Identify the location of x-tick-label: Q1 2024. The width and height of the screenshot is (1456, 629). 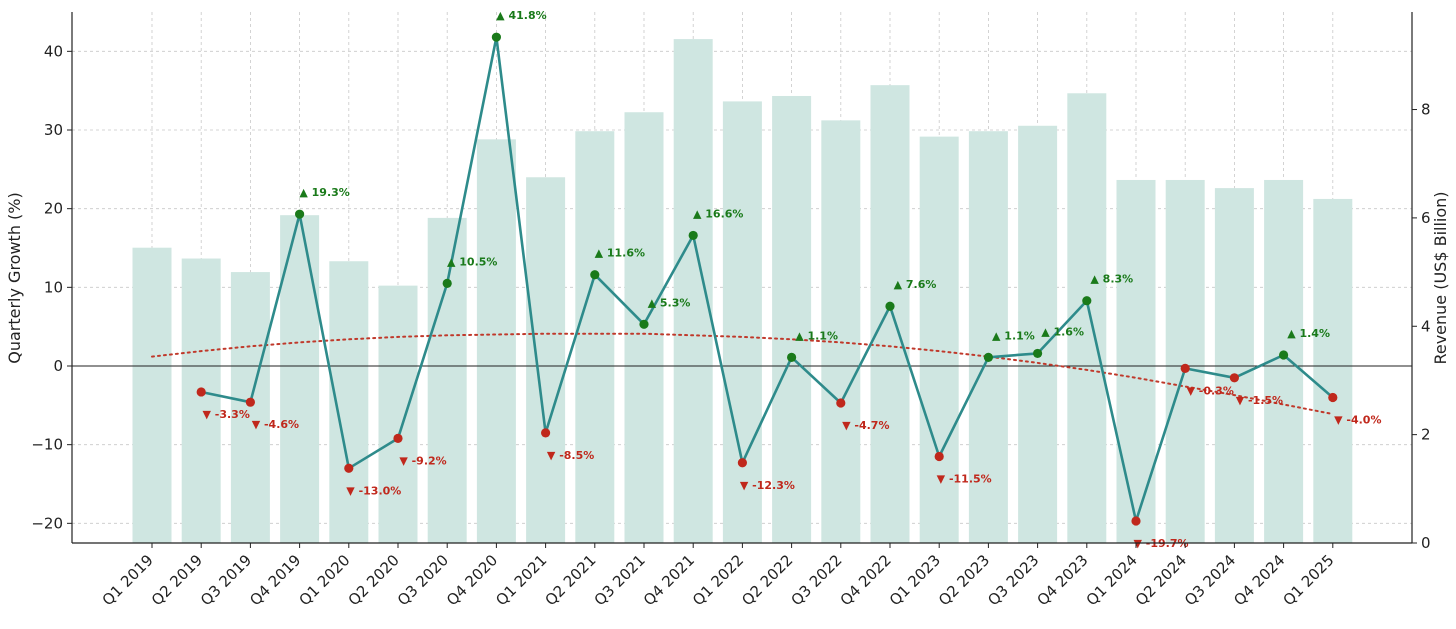
(1112, 580).